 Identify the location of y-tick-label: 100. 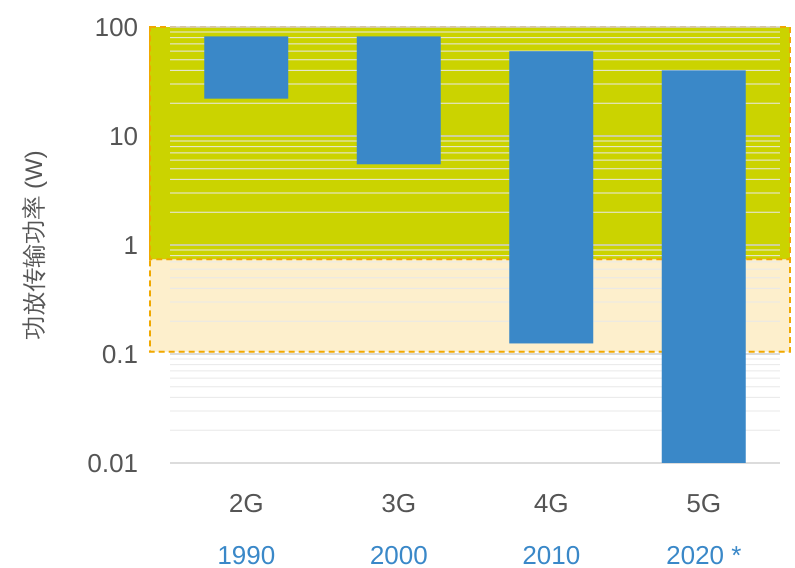
(116, 27).